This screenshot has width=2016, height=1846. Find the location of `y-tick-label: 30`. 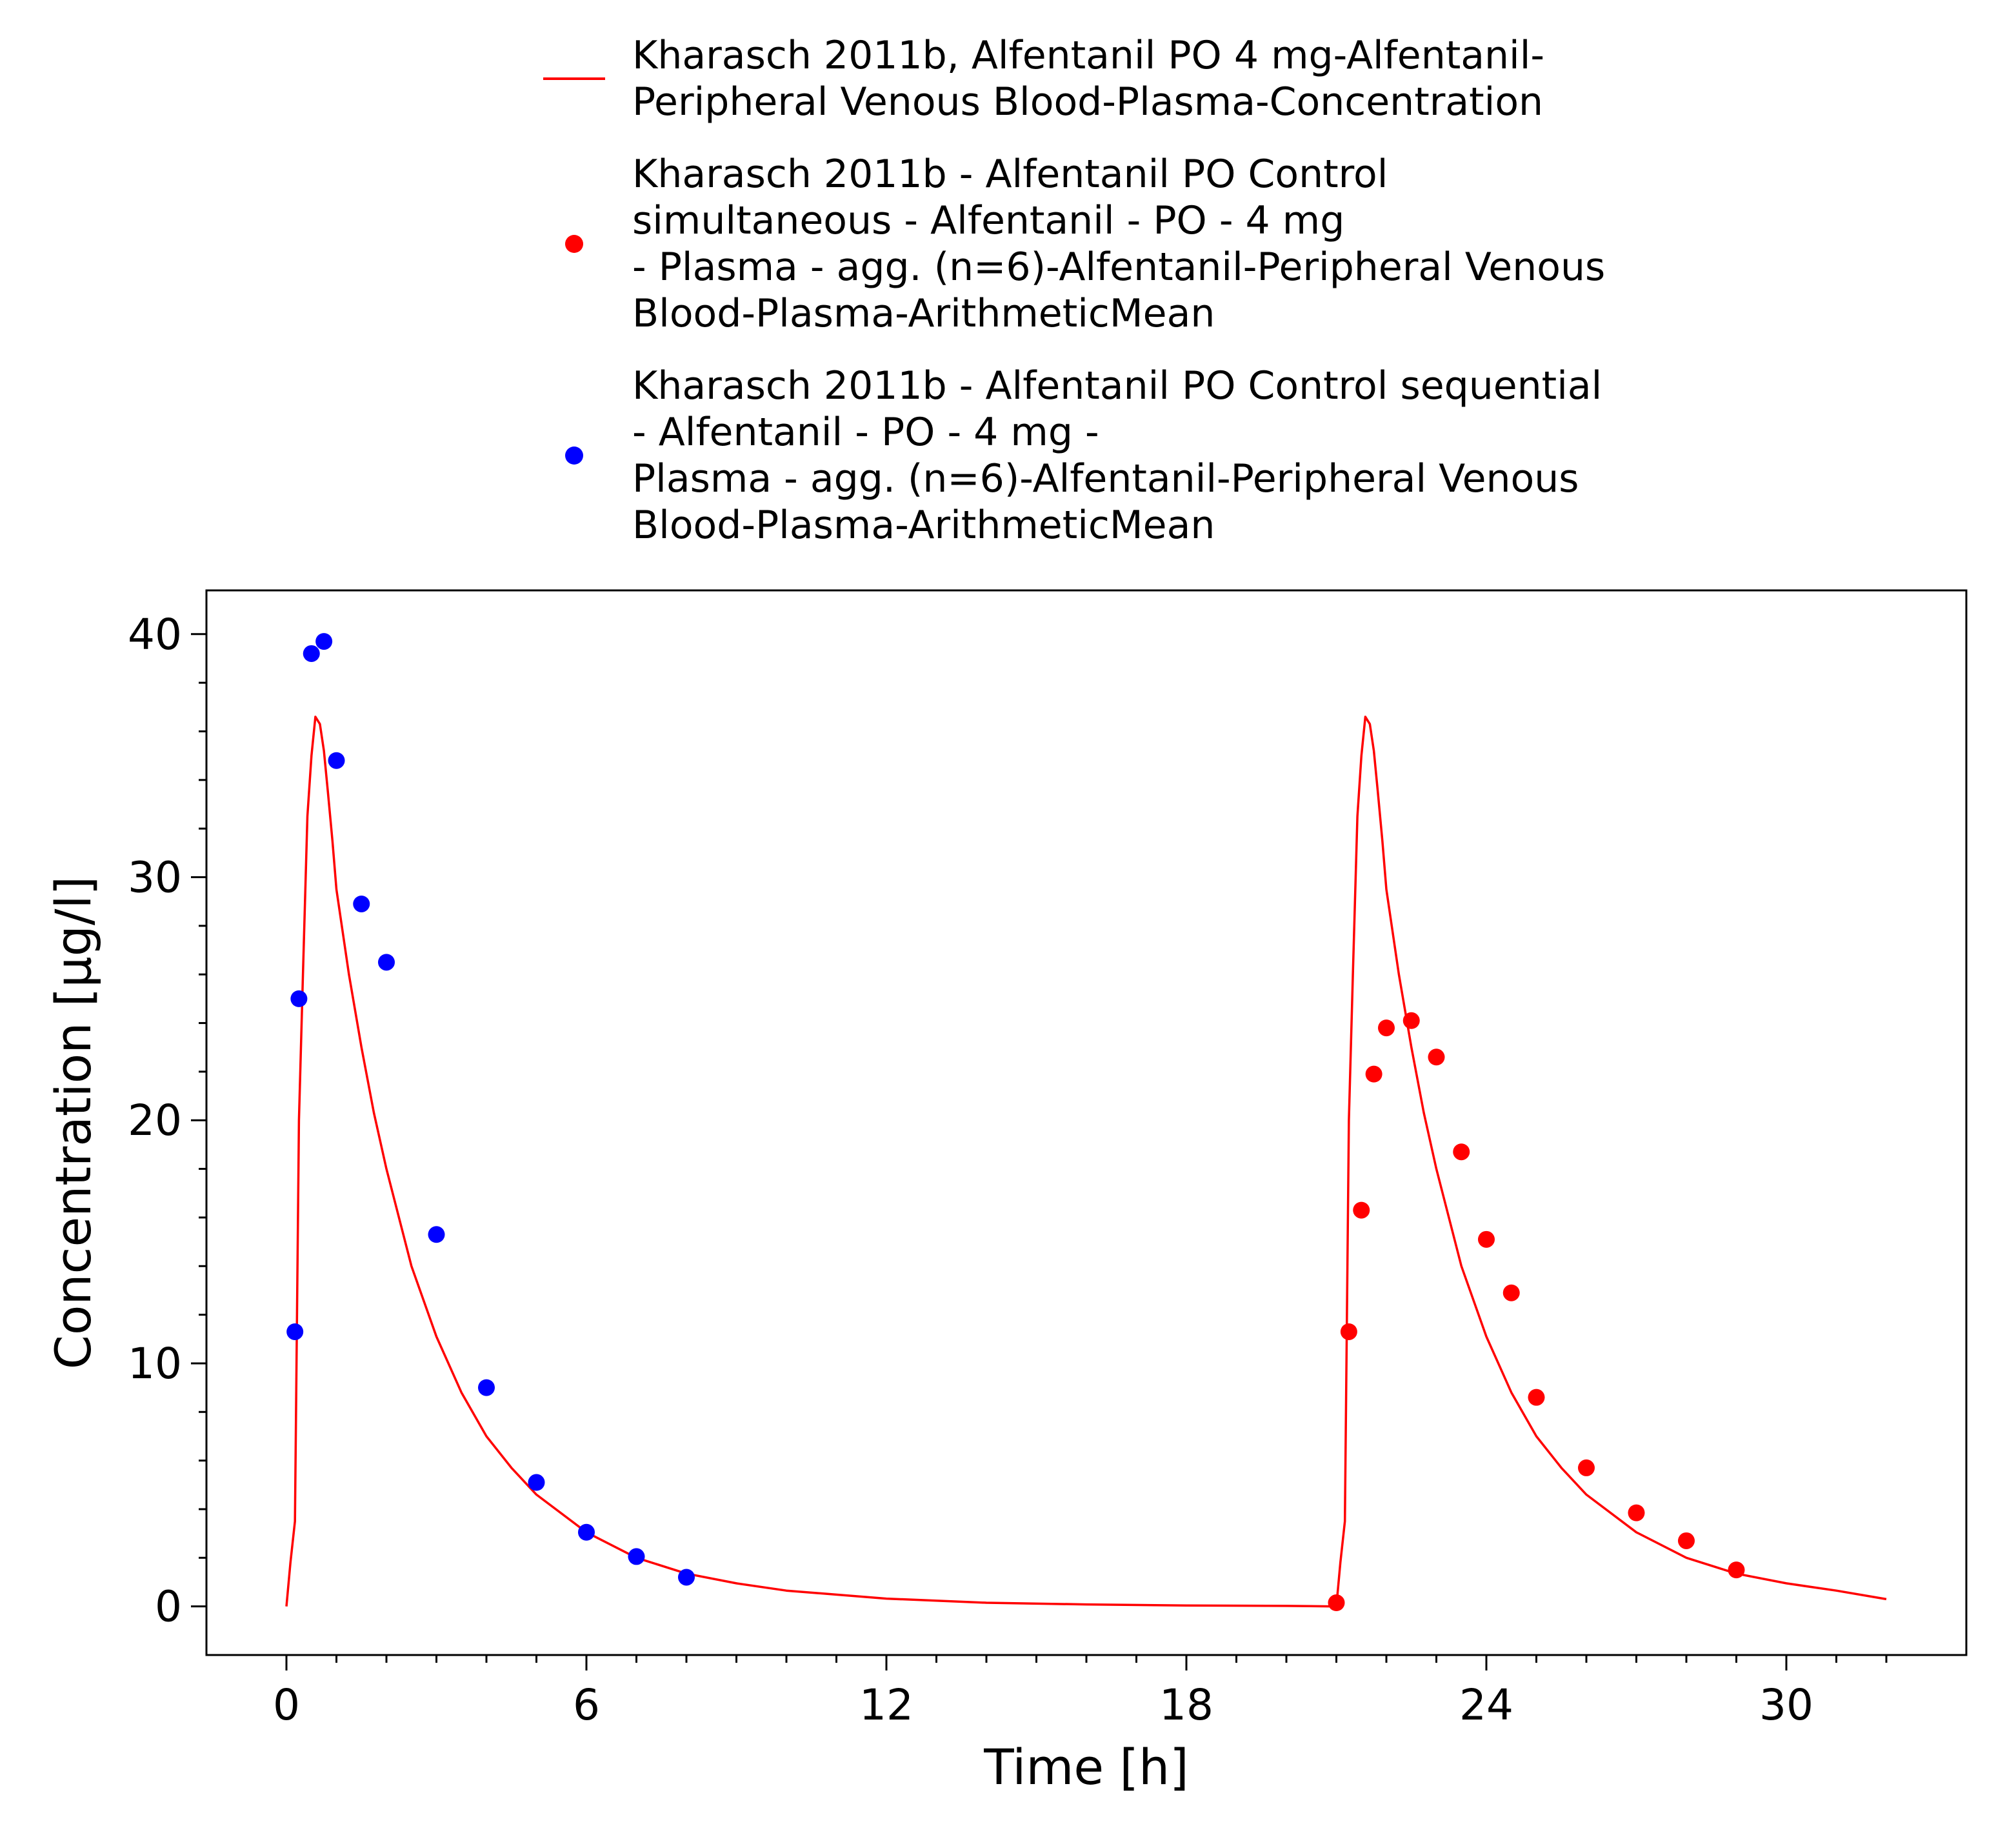

y-tick-label: 30 is located at coordinates (155, 878).